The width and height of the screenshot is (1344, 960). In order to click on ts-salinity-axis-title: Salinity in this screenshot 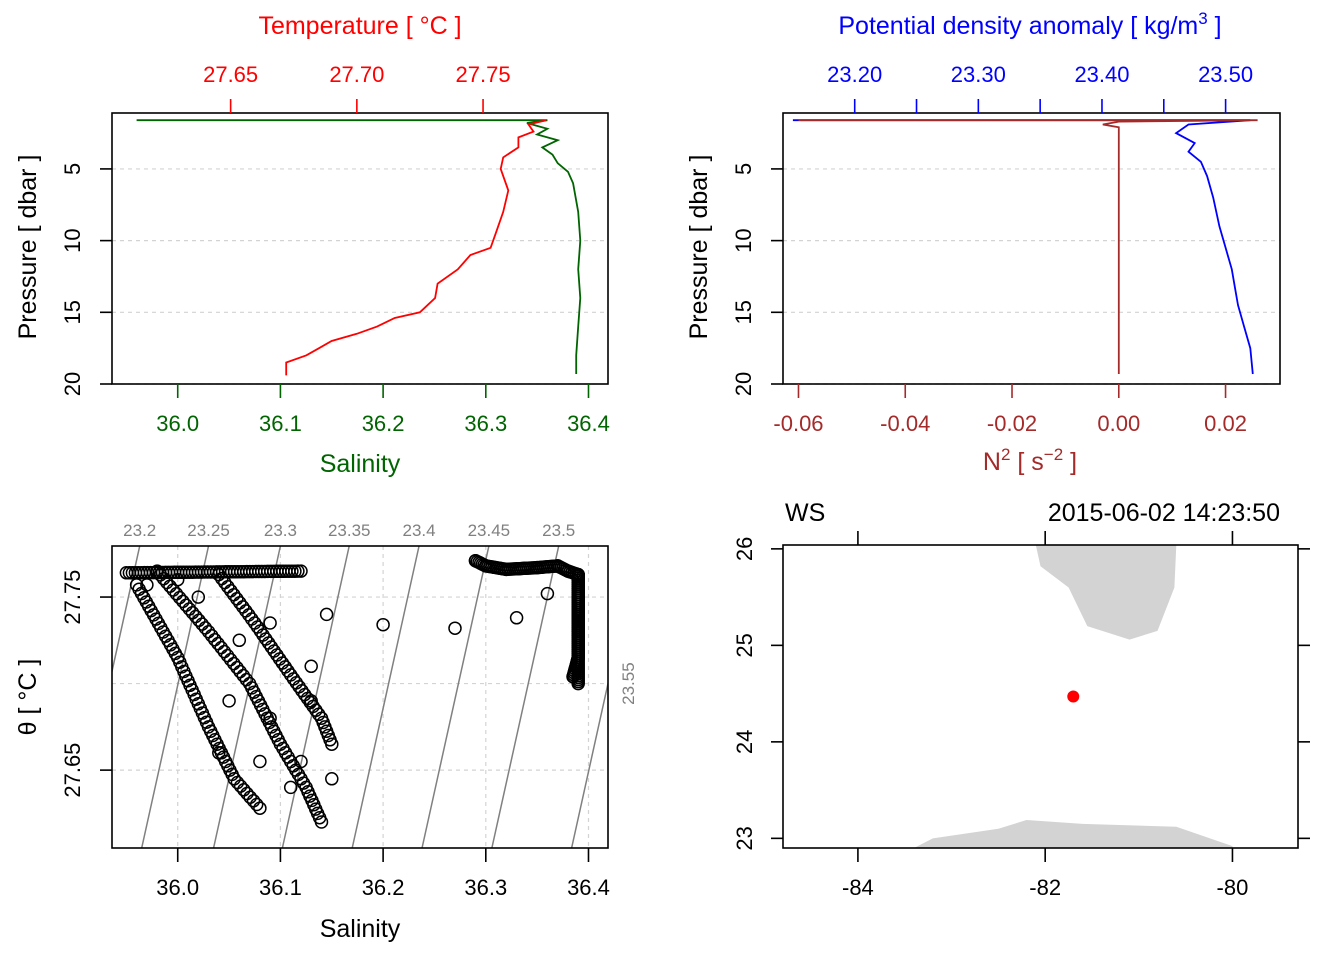, I will do `click(360, 929)`.